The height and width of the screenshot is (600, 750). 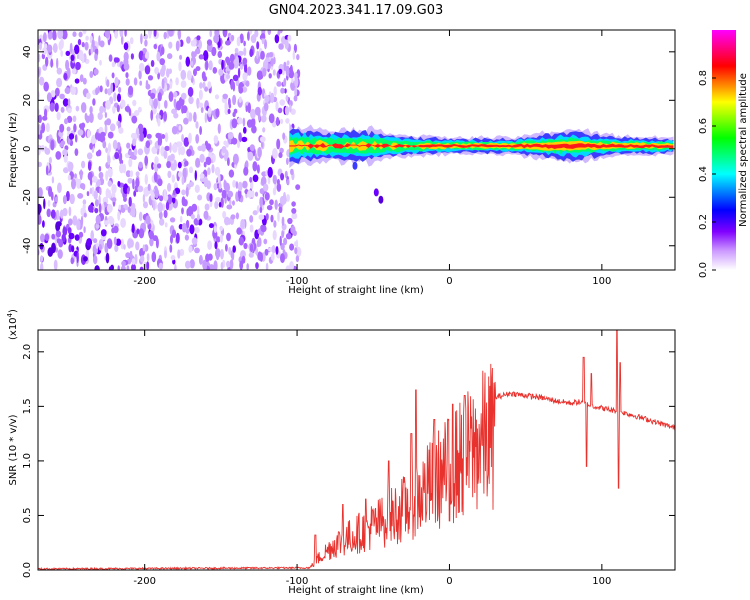 I want to click on x-tick-label: 0, so click(x=449, y=581).